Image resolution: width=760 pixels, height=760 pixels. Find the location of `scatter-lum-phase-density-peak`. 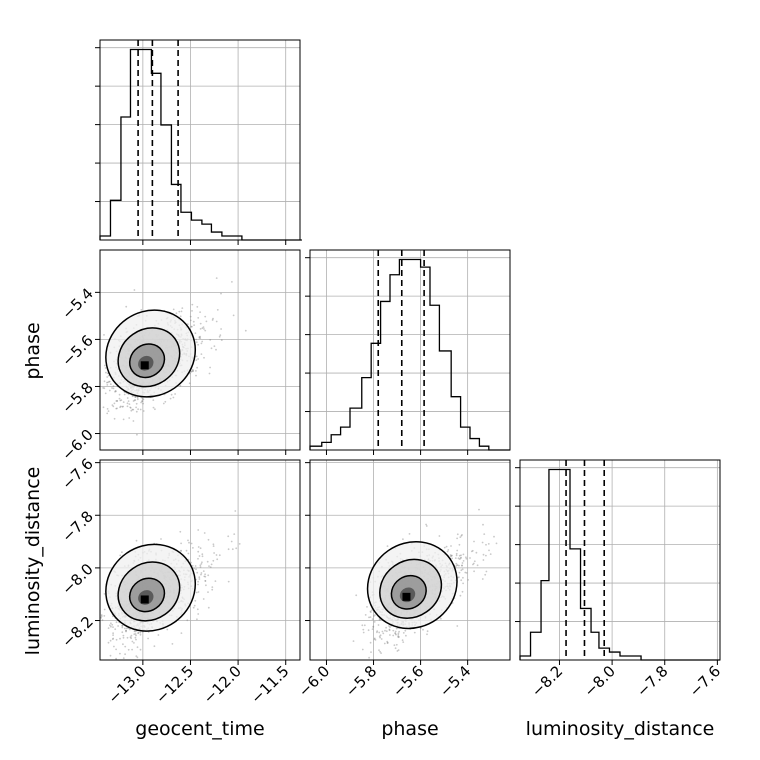

scatter-lum-phase-density-peak is located at coordinates (406, 596).